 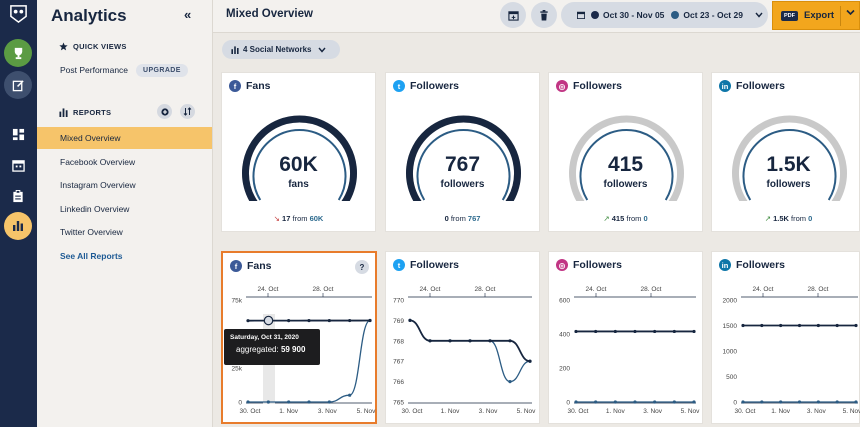 What do you see at coordinates (653, 411) in the screenshot?
I see `bottom-tick-label: 3. Nov` at bounding box center [653, 411].